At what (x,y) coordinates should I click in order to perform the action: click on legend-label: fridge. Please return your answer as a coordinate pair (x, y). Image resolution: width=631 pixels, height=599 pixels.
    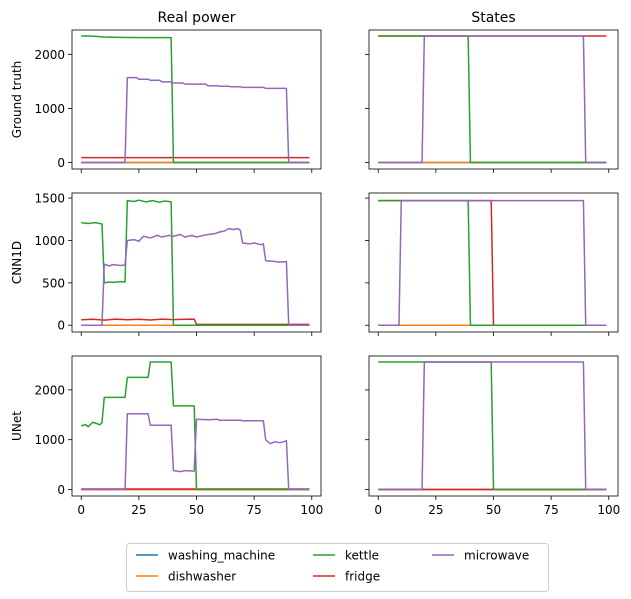
    Looking at the image, I should click on (362, 577).